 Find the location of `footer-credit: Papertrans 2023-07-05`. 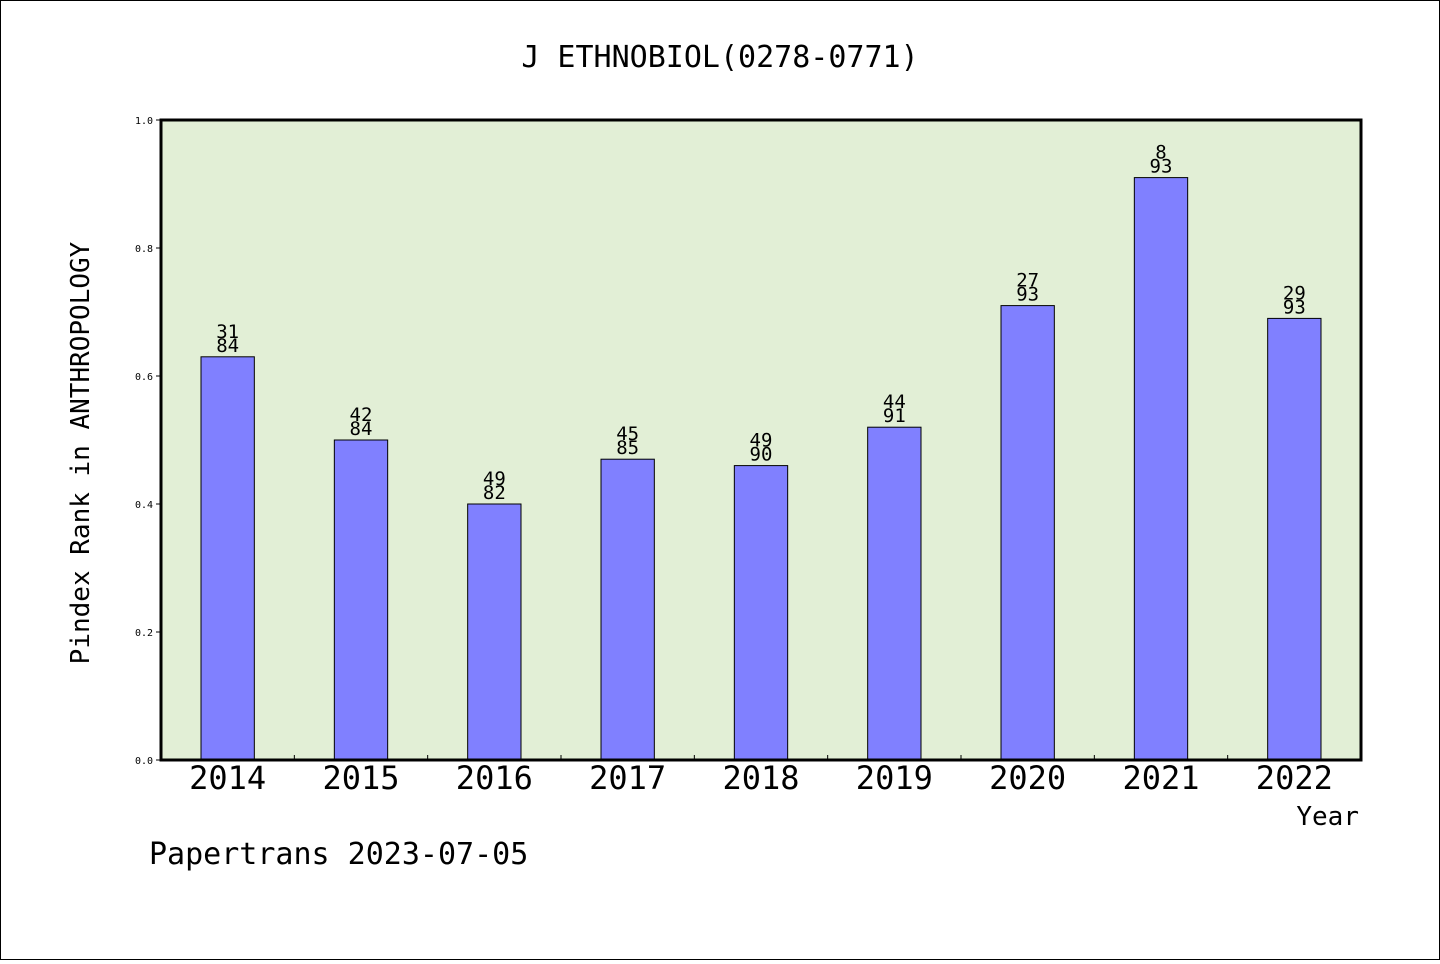

footer-credit: Papertrans 2023-07-05 is located at coordinates (338, 854).